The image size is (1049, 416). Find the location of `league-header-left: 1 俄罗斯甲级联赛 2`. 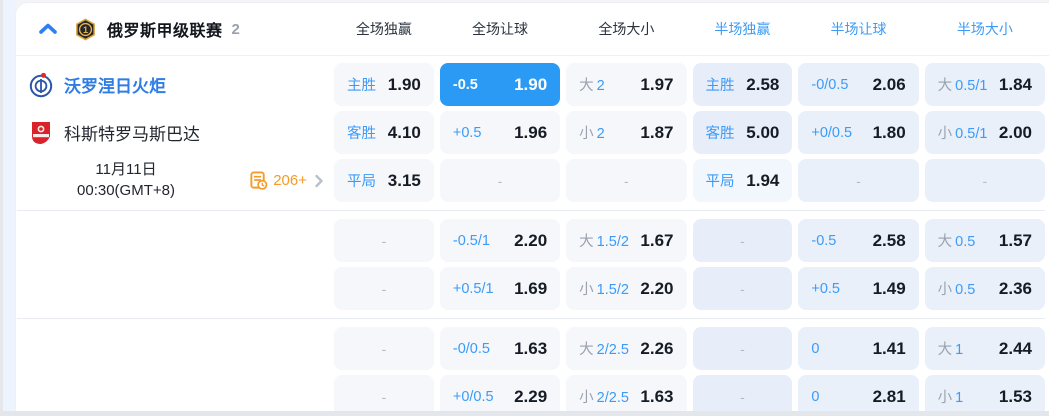

league-header-left: 1 俄罗斯甲级联赛 2 is located at coordinates (175, 29).